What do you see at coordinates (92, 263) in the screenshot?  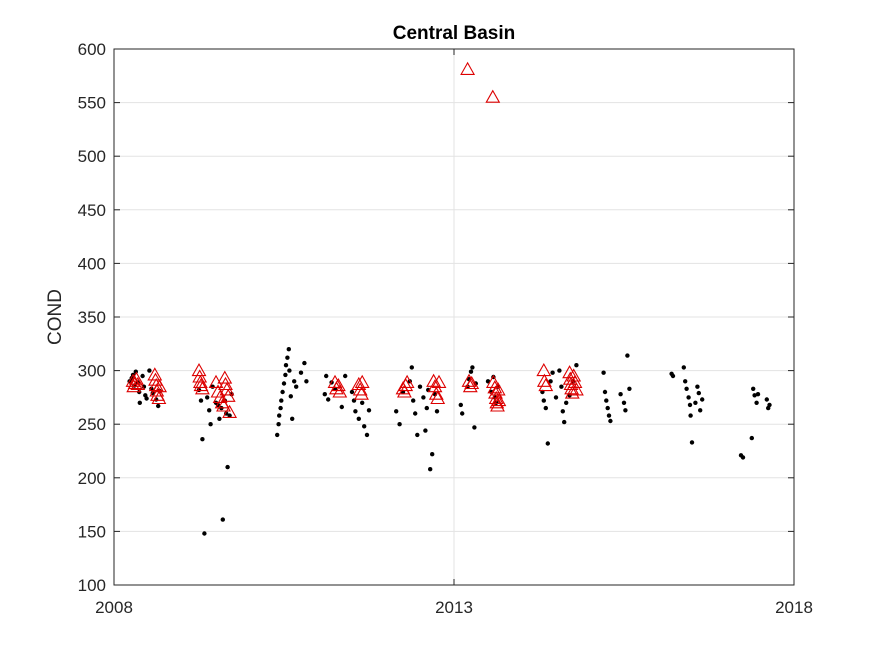 I see `y-tick-label: 400` at bounding box center [92, 263].